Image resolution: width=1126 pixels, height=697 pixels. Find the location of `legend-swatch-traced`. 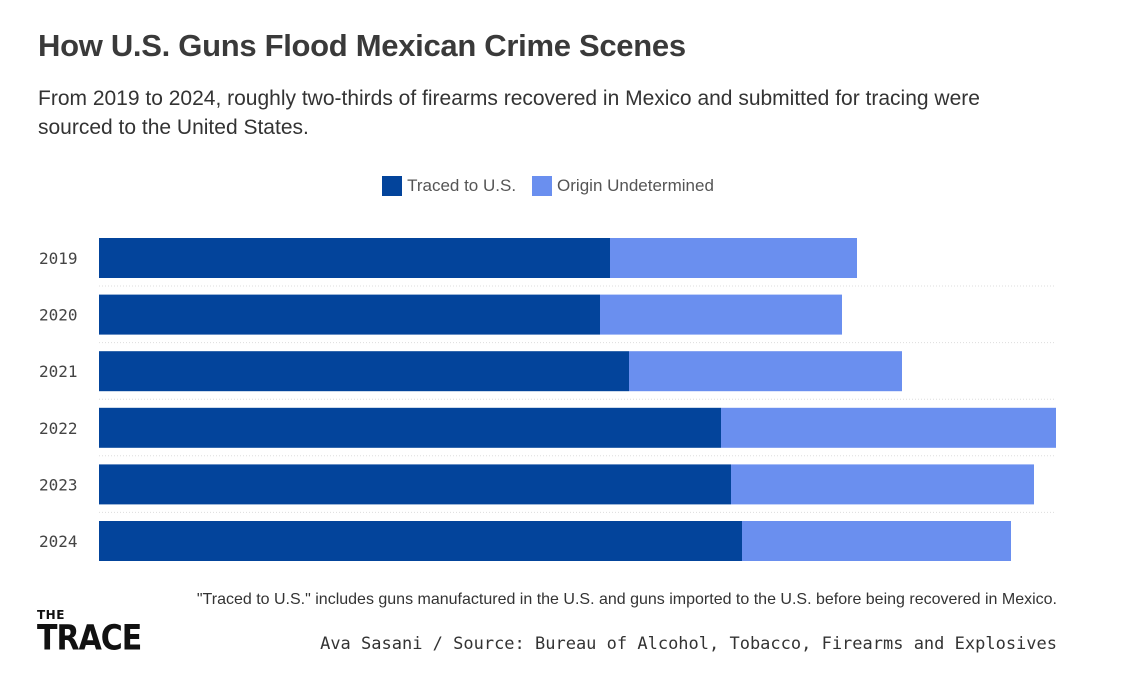

legend-swatch-traced is located at coordinates (392, 186).